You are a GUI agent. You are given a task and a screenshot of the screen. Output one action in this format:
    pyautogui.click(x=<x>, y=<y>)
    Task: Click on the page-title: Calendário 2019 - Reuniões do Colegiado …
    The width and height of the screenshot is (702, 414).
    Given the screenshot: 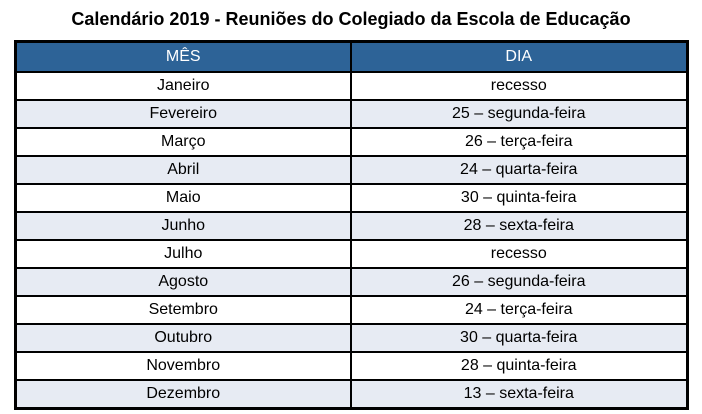 What is the action you would take?
    pyautogui.click(x=351, y=19)
    